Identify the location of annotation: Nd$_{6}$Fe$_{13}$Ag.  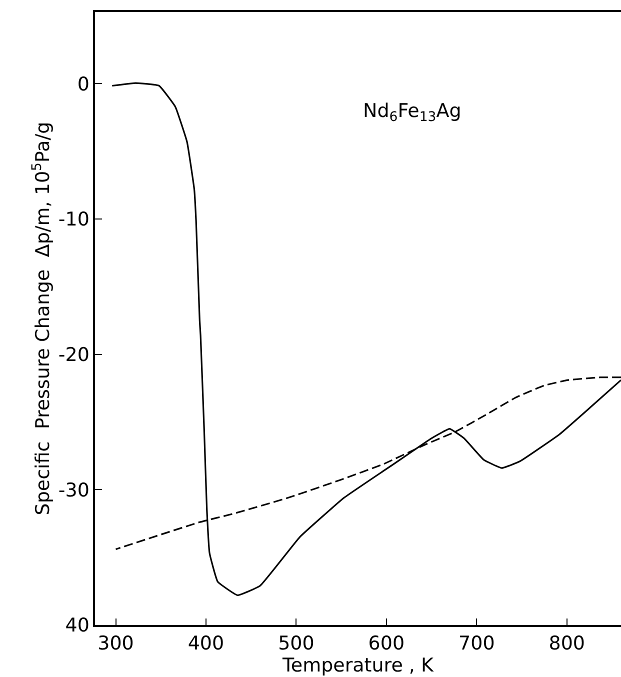
(412, 112).